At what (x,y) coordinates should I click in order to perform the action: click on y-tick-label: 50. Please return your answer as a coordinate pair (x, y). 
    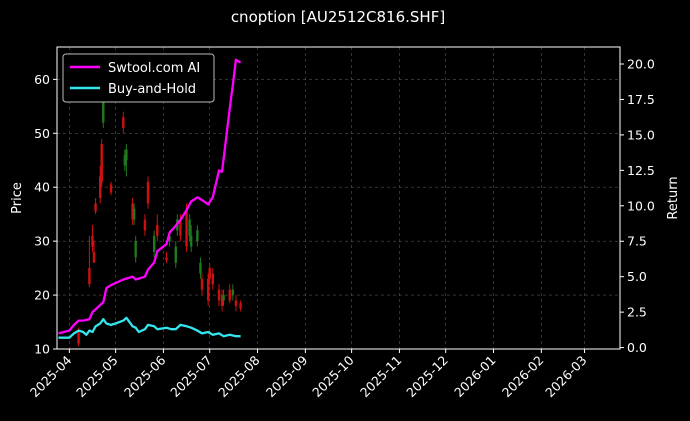
    Looking at the image, I should click on (42, 133).